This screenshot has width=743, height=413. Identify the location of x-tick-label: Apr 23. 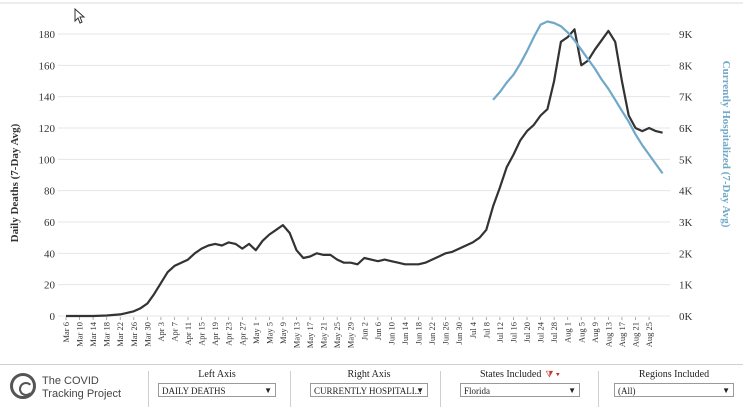
(229, 334).